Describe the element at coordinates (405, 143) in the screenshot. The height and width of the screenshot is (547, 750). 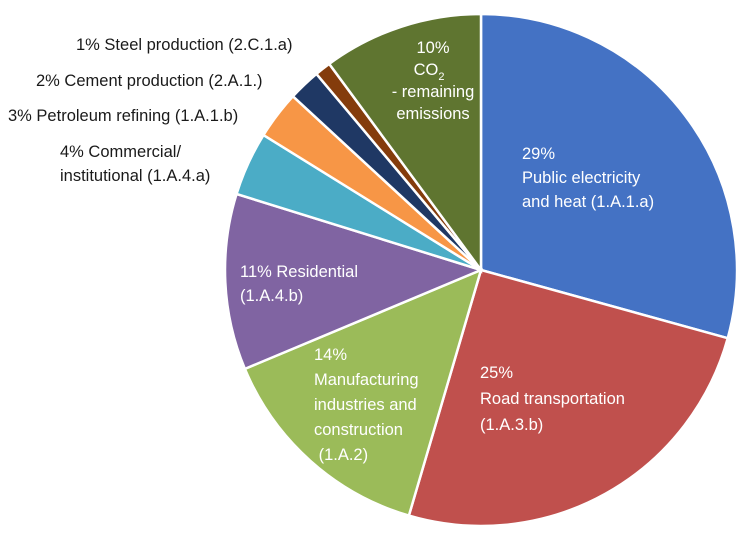
I see `pie-slice-remaining-co2` at that location.